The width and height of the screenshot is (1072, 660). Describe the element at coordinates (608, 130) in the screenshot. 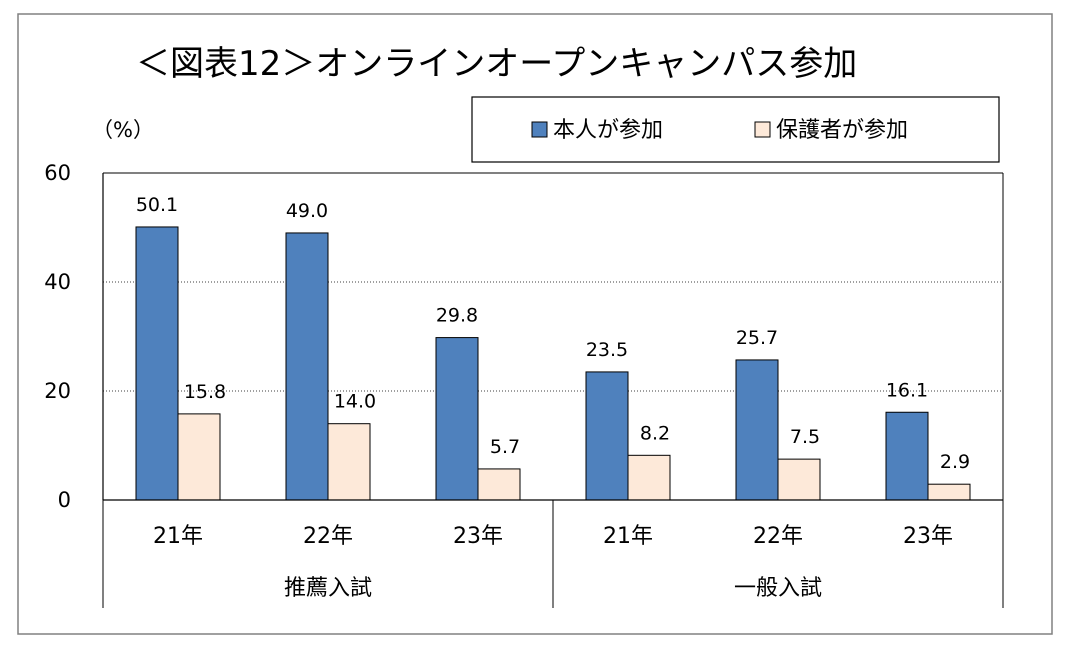

I see `legend-label-self: 本人が参加` at that location.